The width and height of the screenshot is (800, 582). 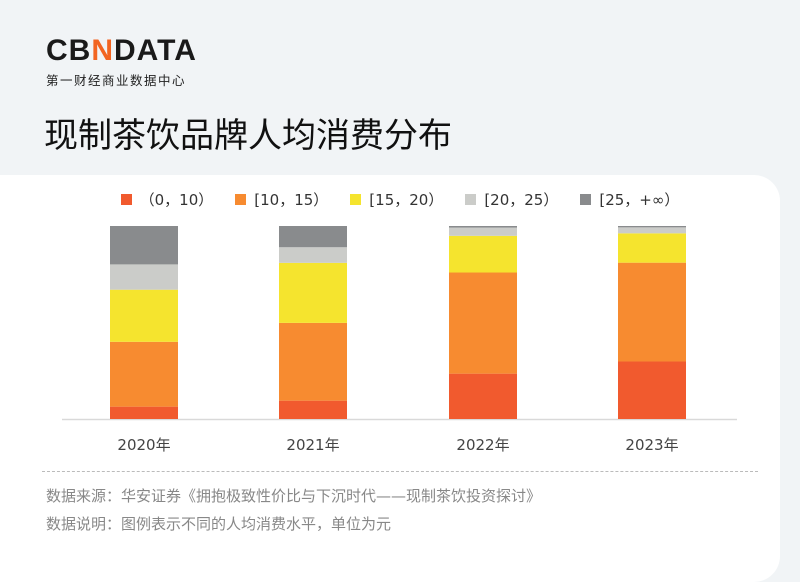 I want to click on logo-text-a: CB, so click(x=69, y=50).